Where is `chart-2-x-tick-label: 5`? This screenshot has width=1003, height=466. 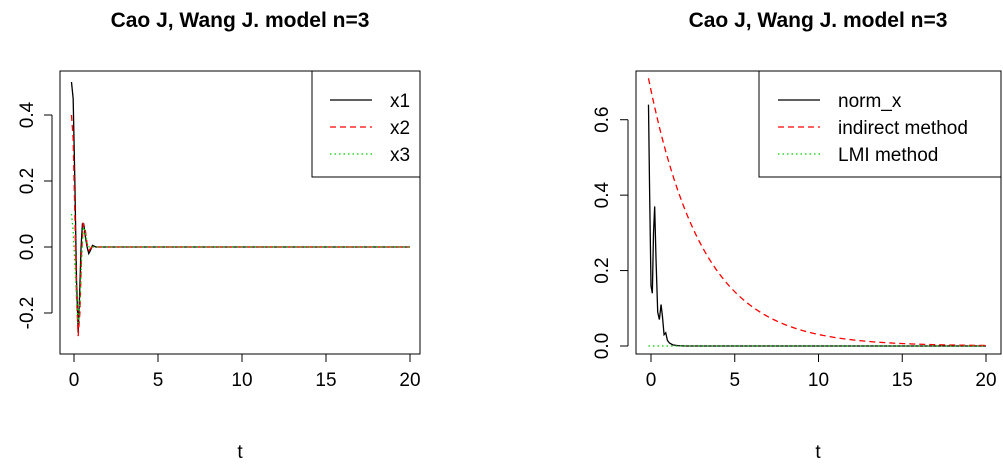
chart-2-x-tick-label: 5 is located at coordinates (734, 380).